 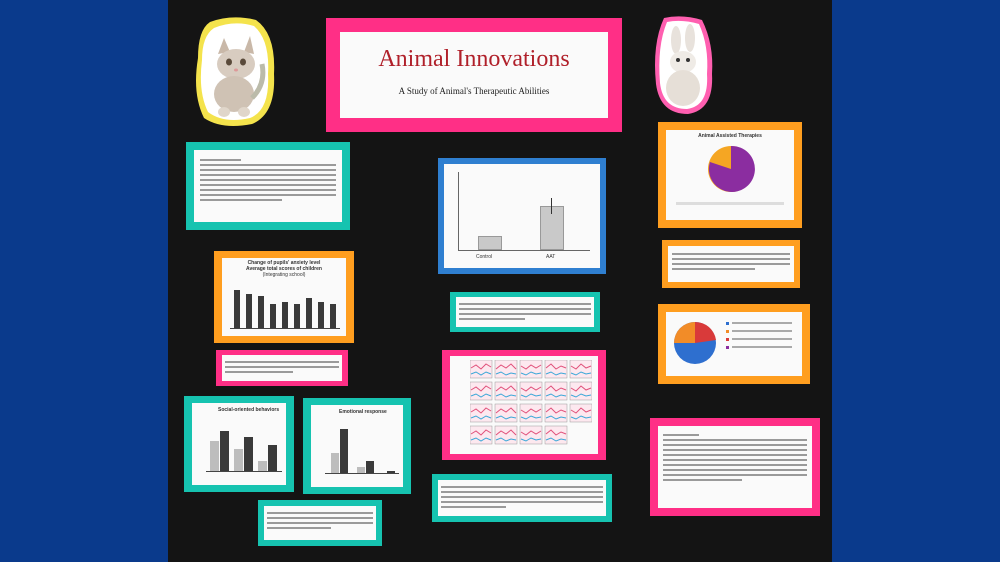 I want to click on control-vs-aat-card: Control AAT, so click(x=522, y=216).